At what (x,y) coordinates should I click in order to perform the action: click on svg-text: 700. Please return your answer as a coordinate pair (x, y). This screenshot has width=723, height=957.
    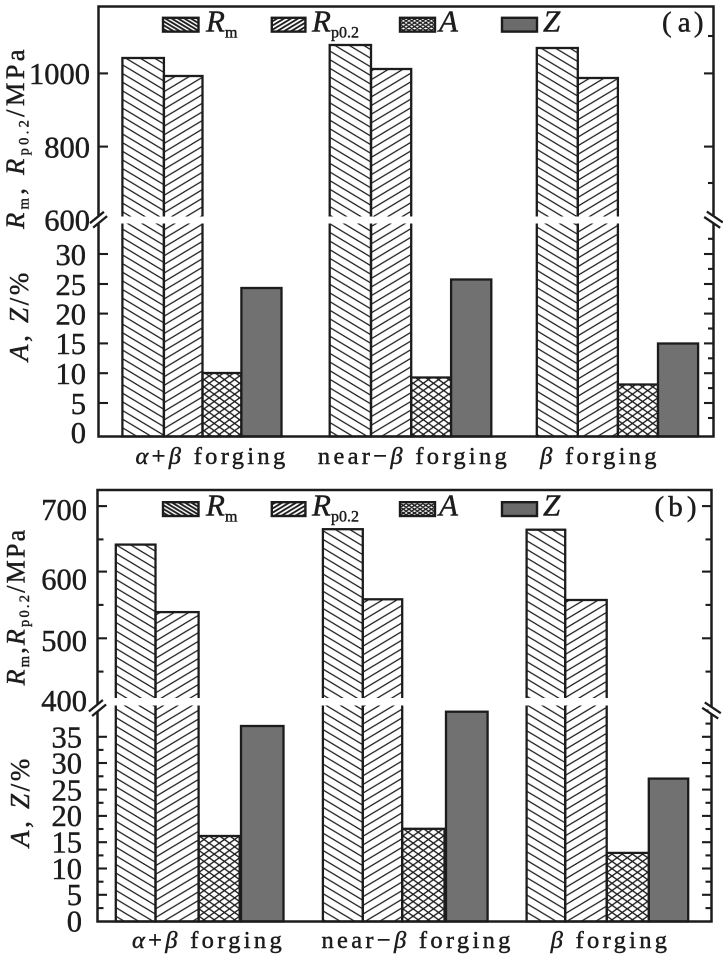
    Looking at the image, I should click on (64, 510).